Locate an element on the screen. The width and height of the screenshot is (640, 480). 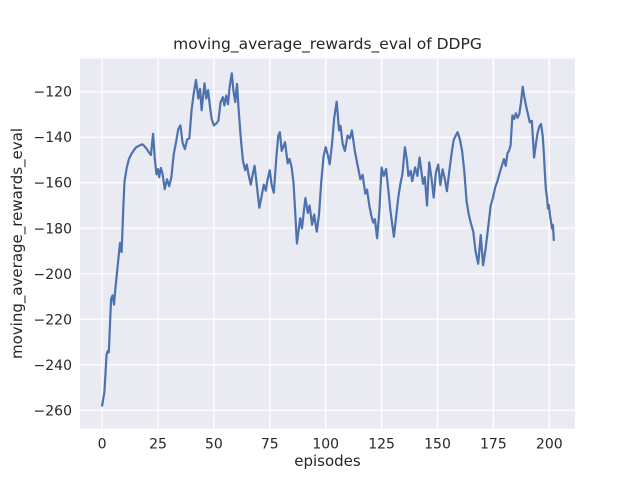
chart-title: moving_average_rewards_eval of DDPG is located at coordinates (327, 44).